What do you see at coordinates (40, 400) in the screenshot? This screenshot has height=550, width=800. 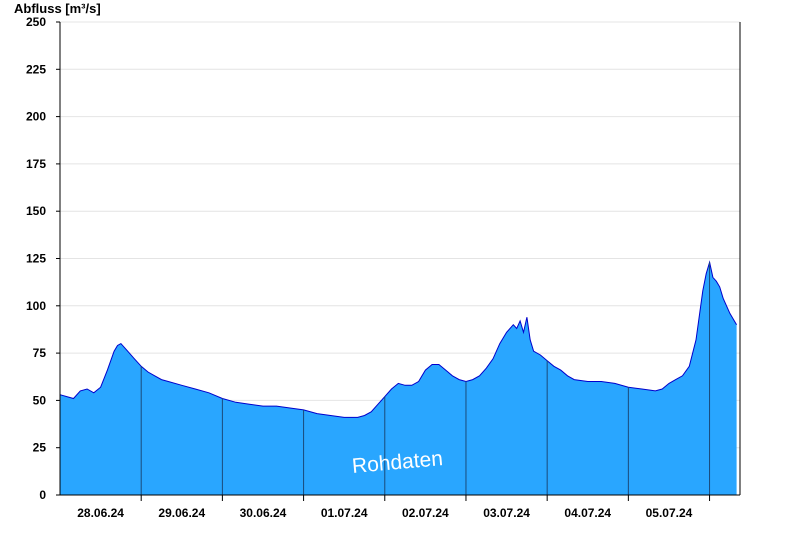 I see `y-tick-label-50: 50` at bounding box center [40, 400].